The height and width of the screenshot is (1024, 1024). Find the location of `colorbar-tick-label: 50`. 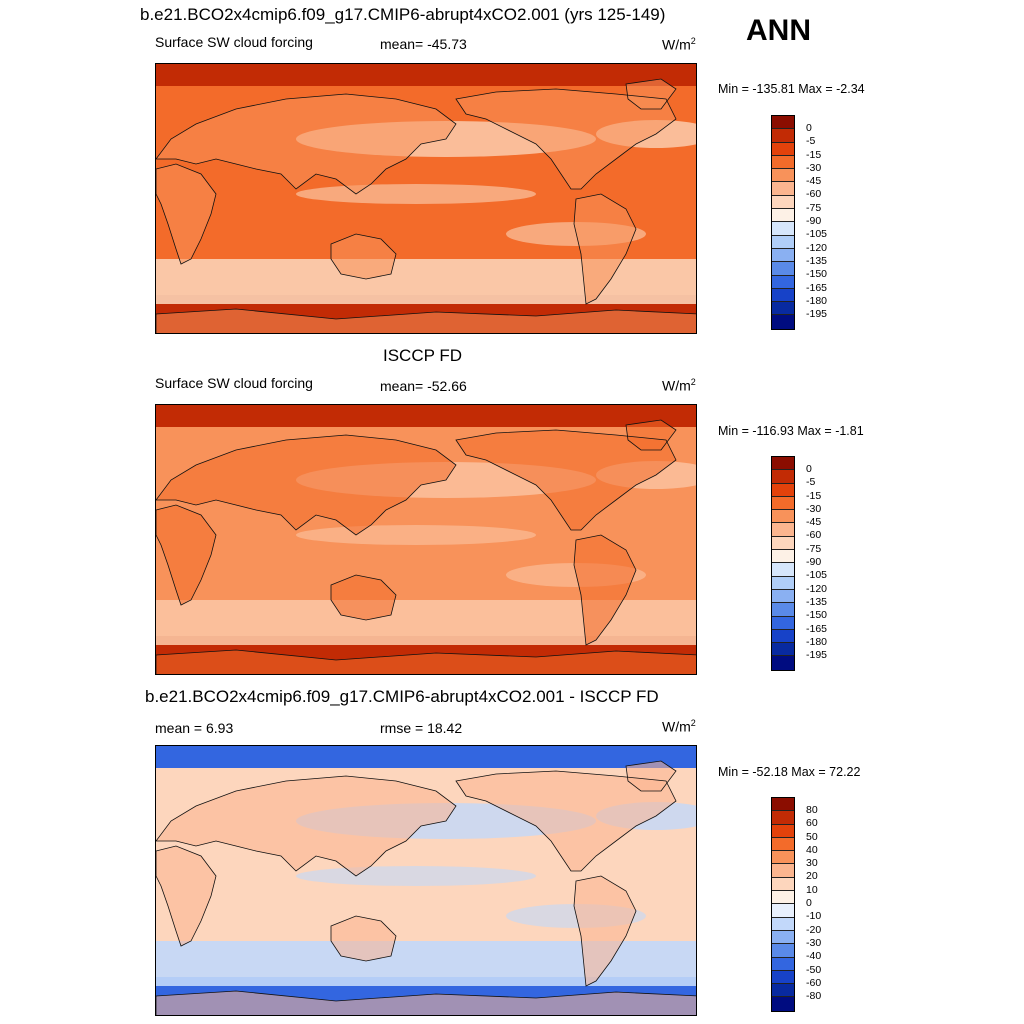

colorbar-tick-label: 50 is located at coordinates (812, 836).